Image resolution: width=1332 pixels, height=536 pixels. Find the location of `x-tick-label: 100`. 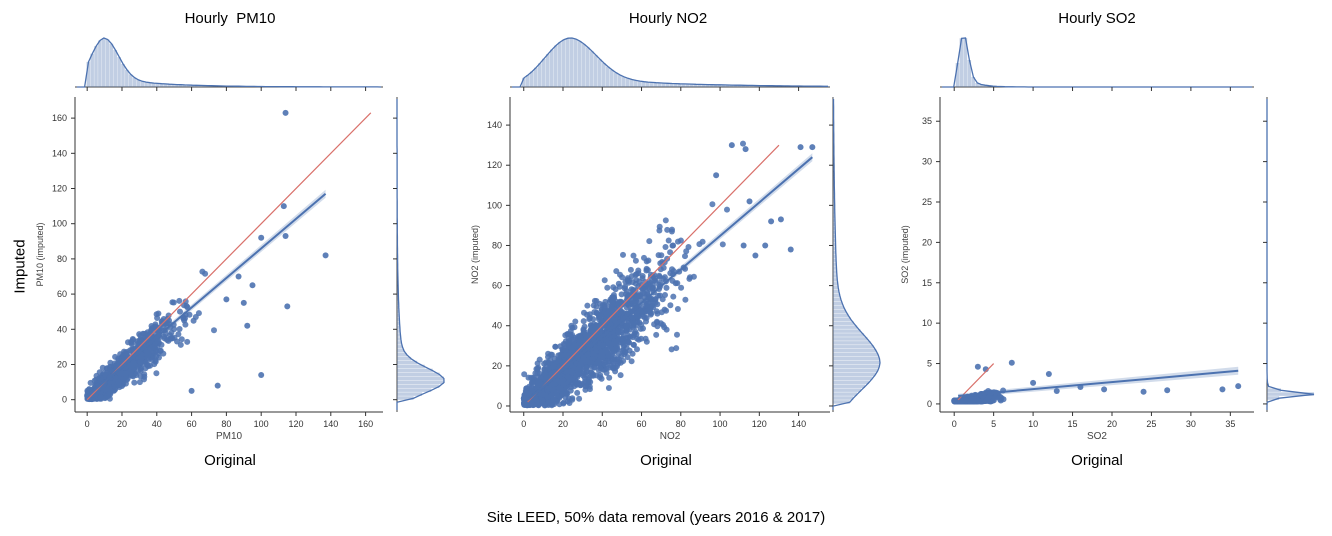

x-tick-label: 100 is located at coordinates (720, 424).